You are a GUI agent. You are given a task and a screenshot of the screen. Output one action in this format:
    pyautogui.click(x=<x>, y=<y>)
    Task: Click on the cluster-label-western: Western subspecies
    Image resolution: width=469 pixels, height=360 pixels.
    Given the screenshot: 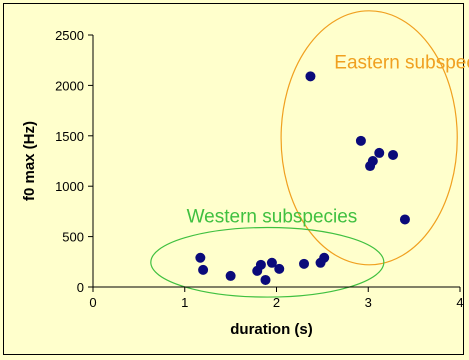 What is the action you would take?
    pyautogui.click(x=272, y=216)
    